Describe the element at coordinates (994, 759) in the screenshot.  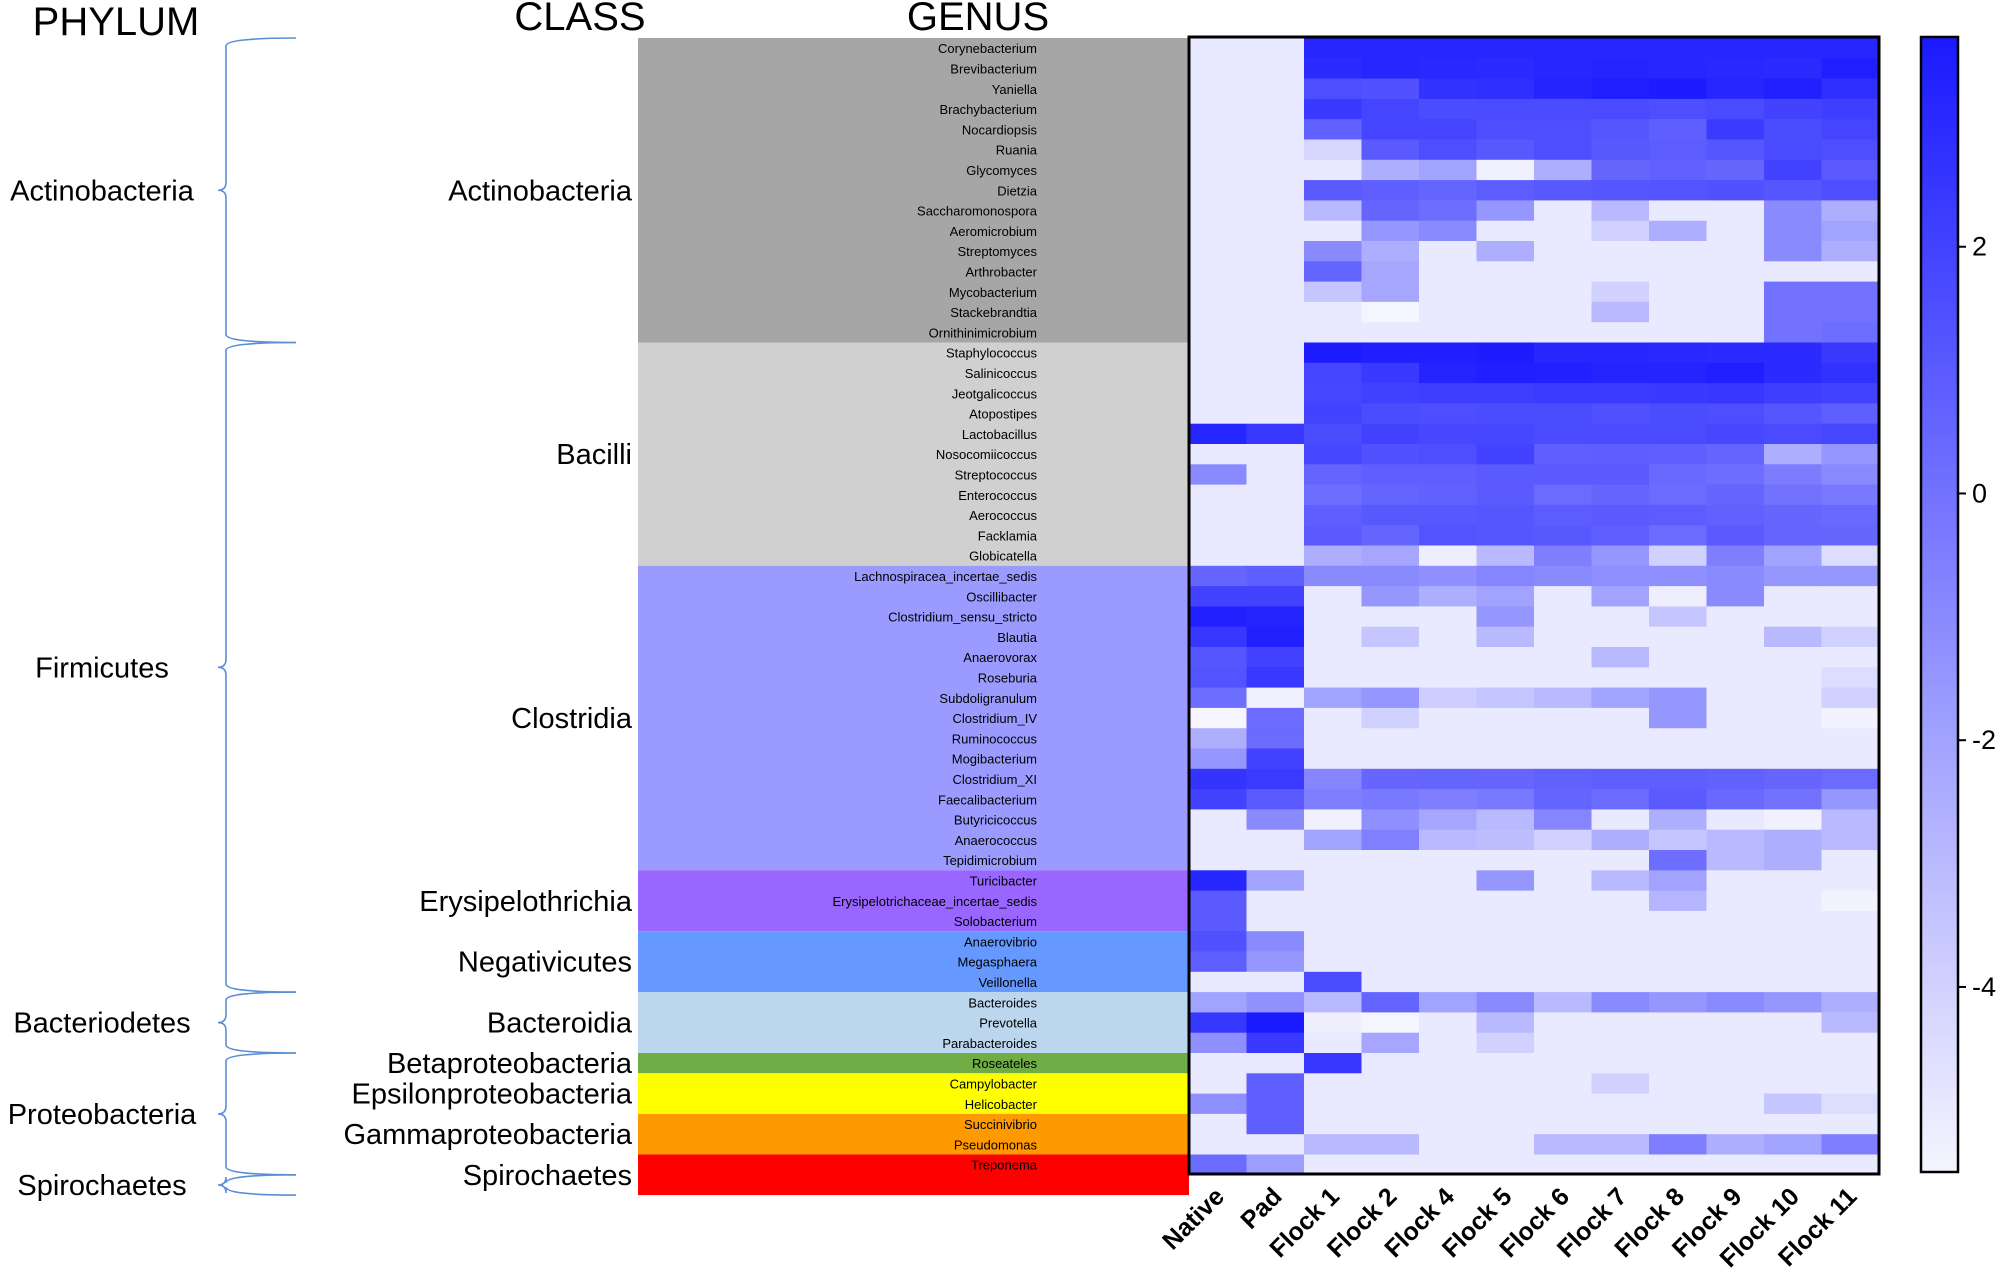
I see `genus-label: Mogibacterium` at that location.